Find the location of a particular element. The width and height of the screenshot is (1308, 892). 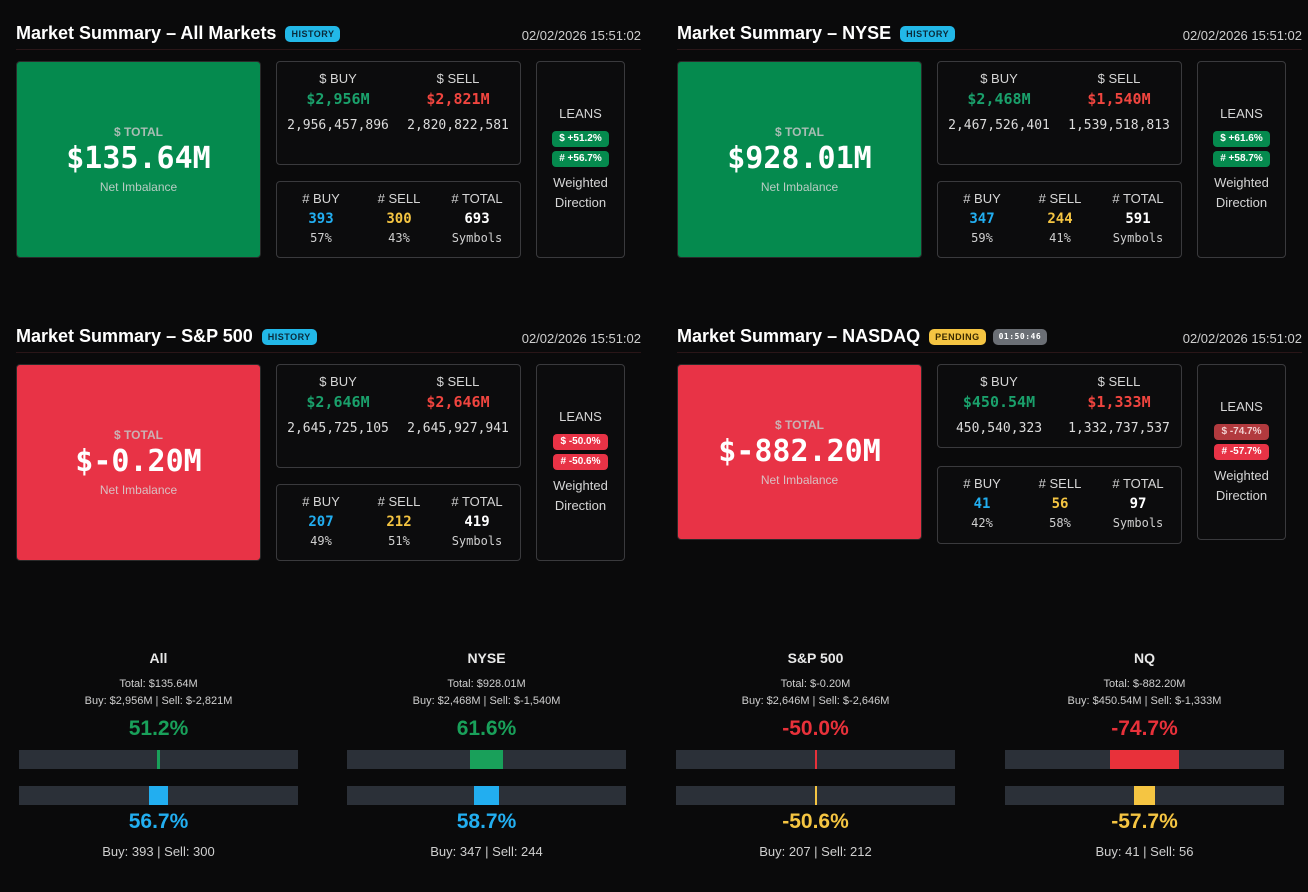

market-total: Total: $-882.20M is located at coordinates (1144, 684).